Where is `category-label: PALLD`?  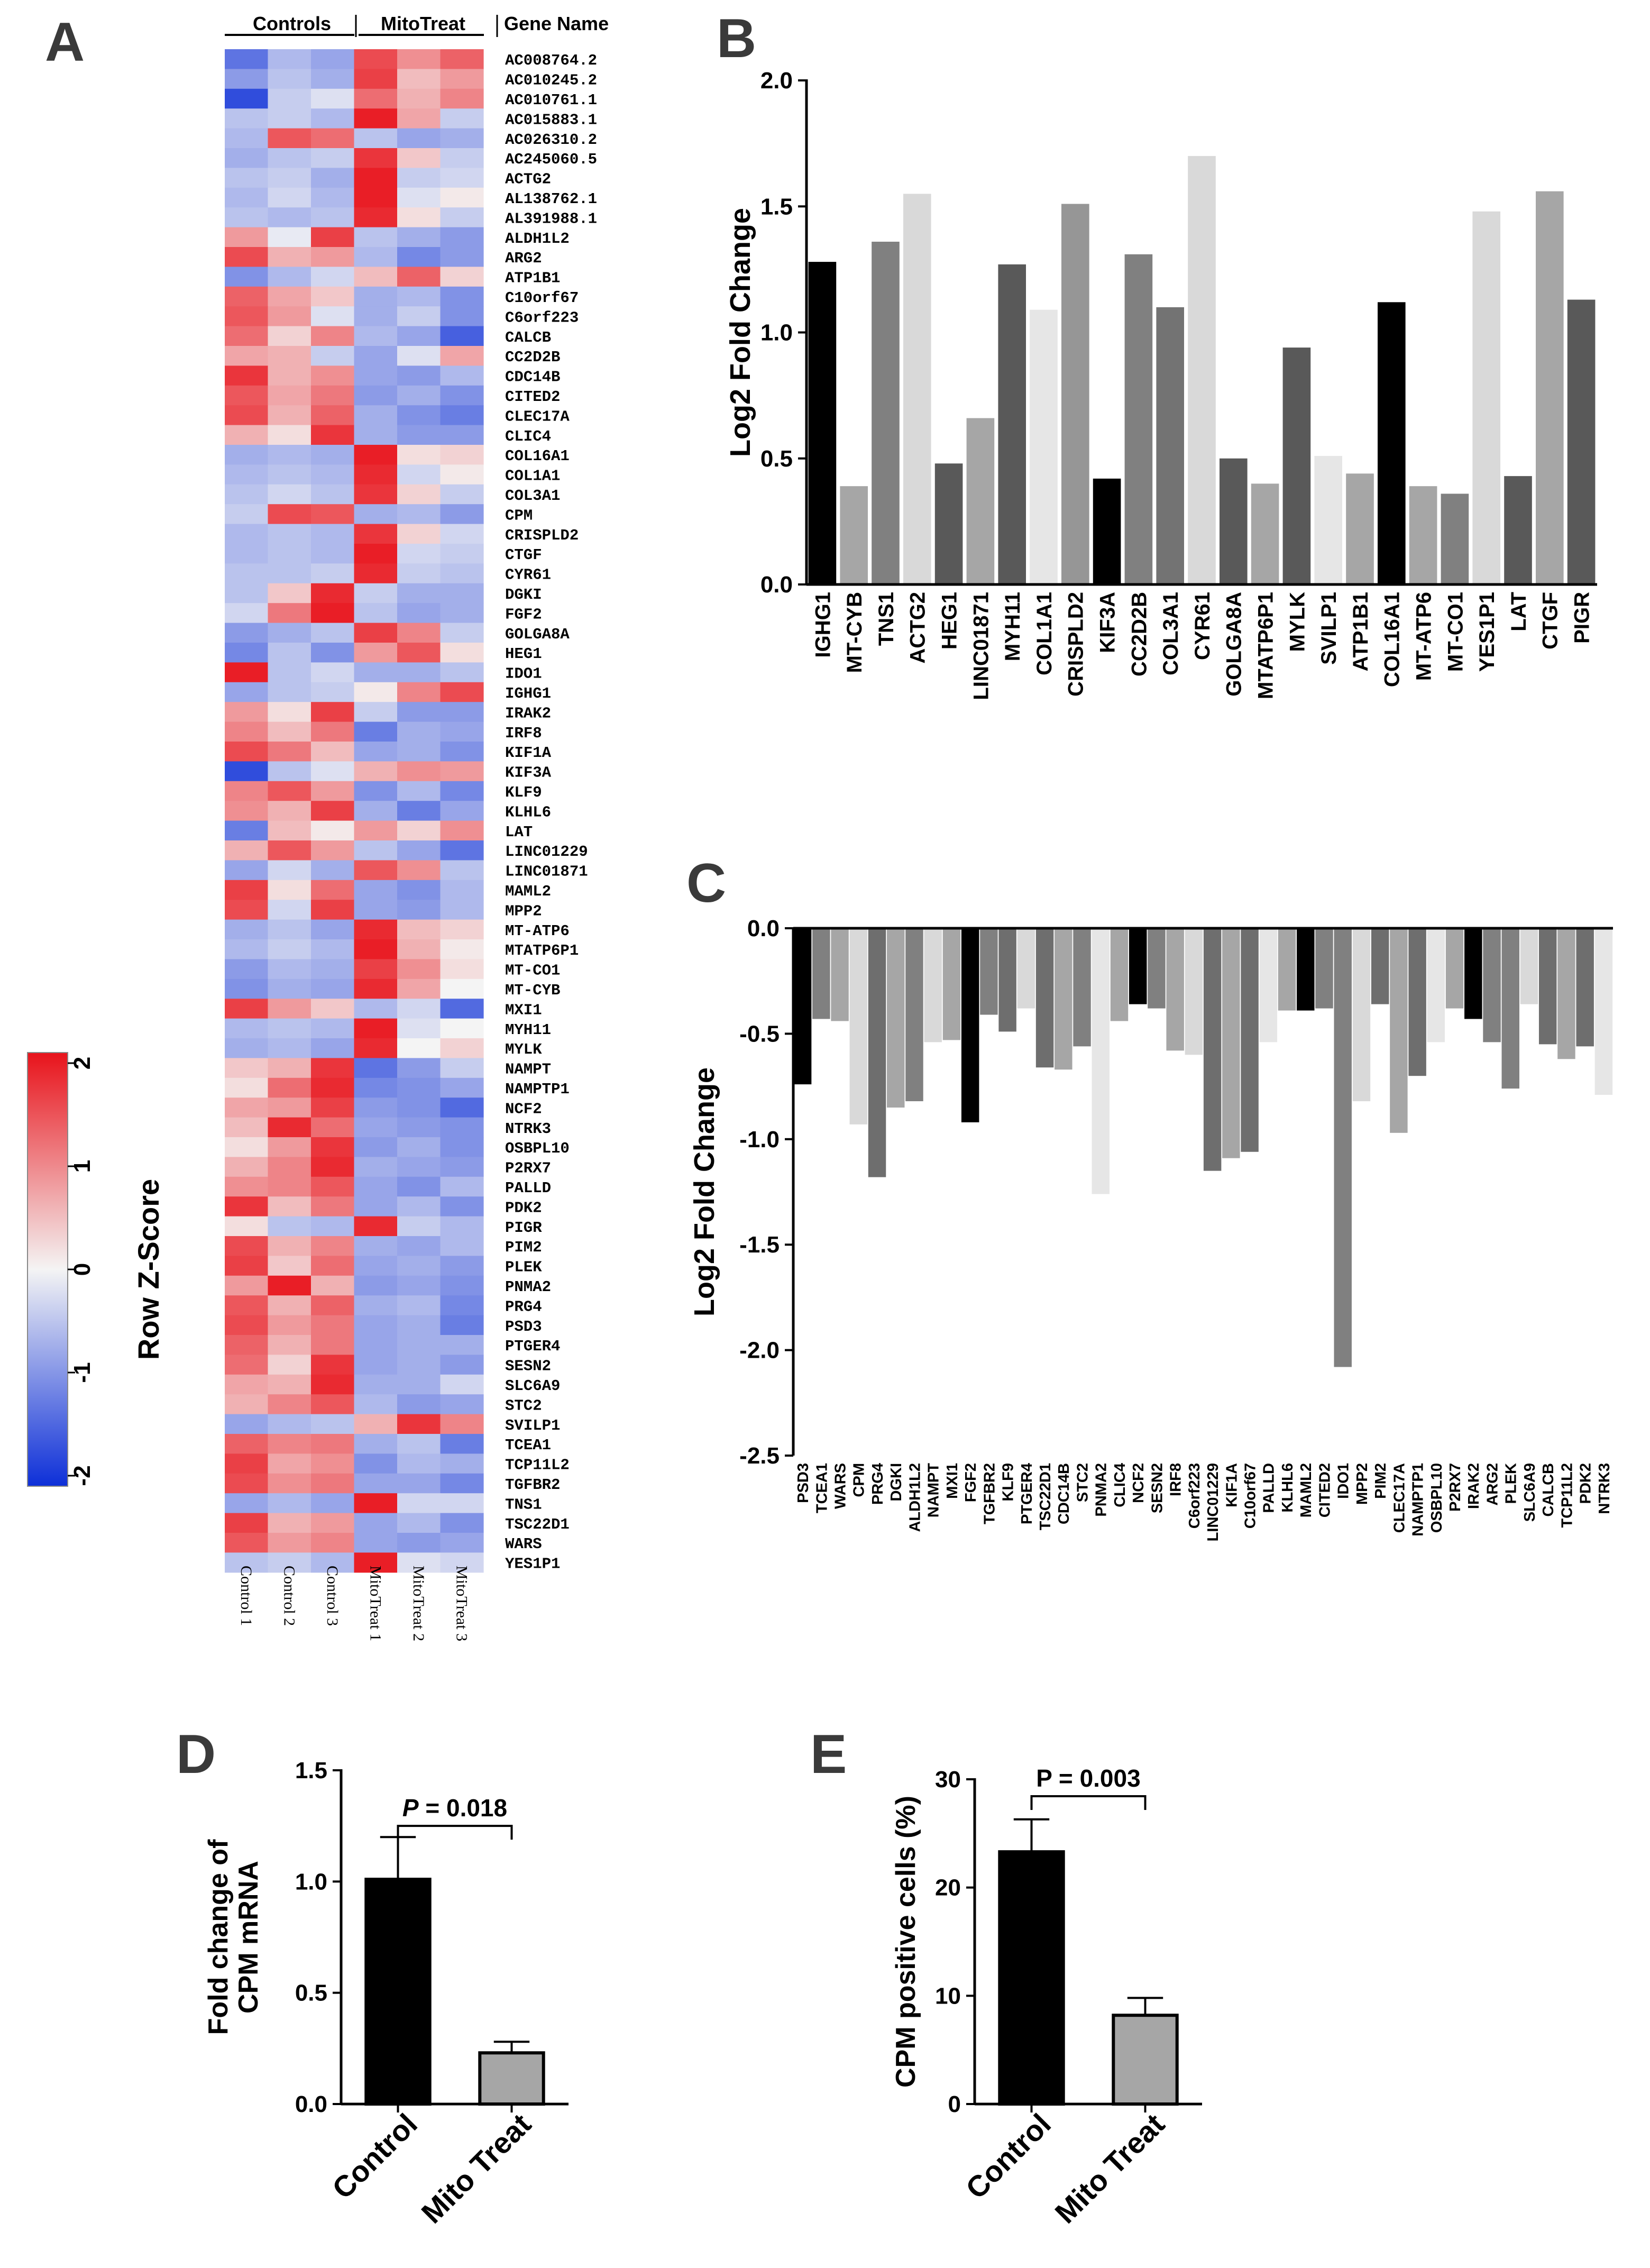 category-label: PALLD is located at coordinates (1269, 1488).